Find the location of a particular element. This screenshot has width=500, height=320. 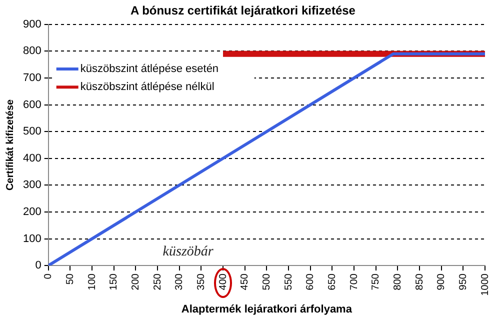

x-tick-label: 400 is located at coordinates (223, 281).